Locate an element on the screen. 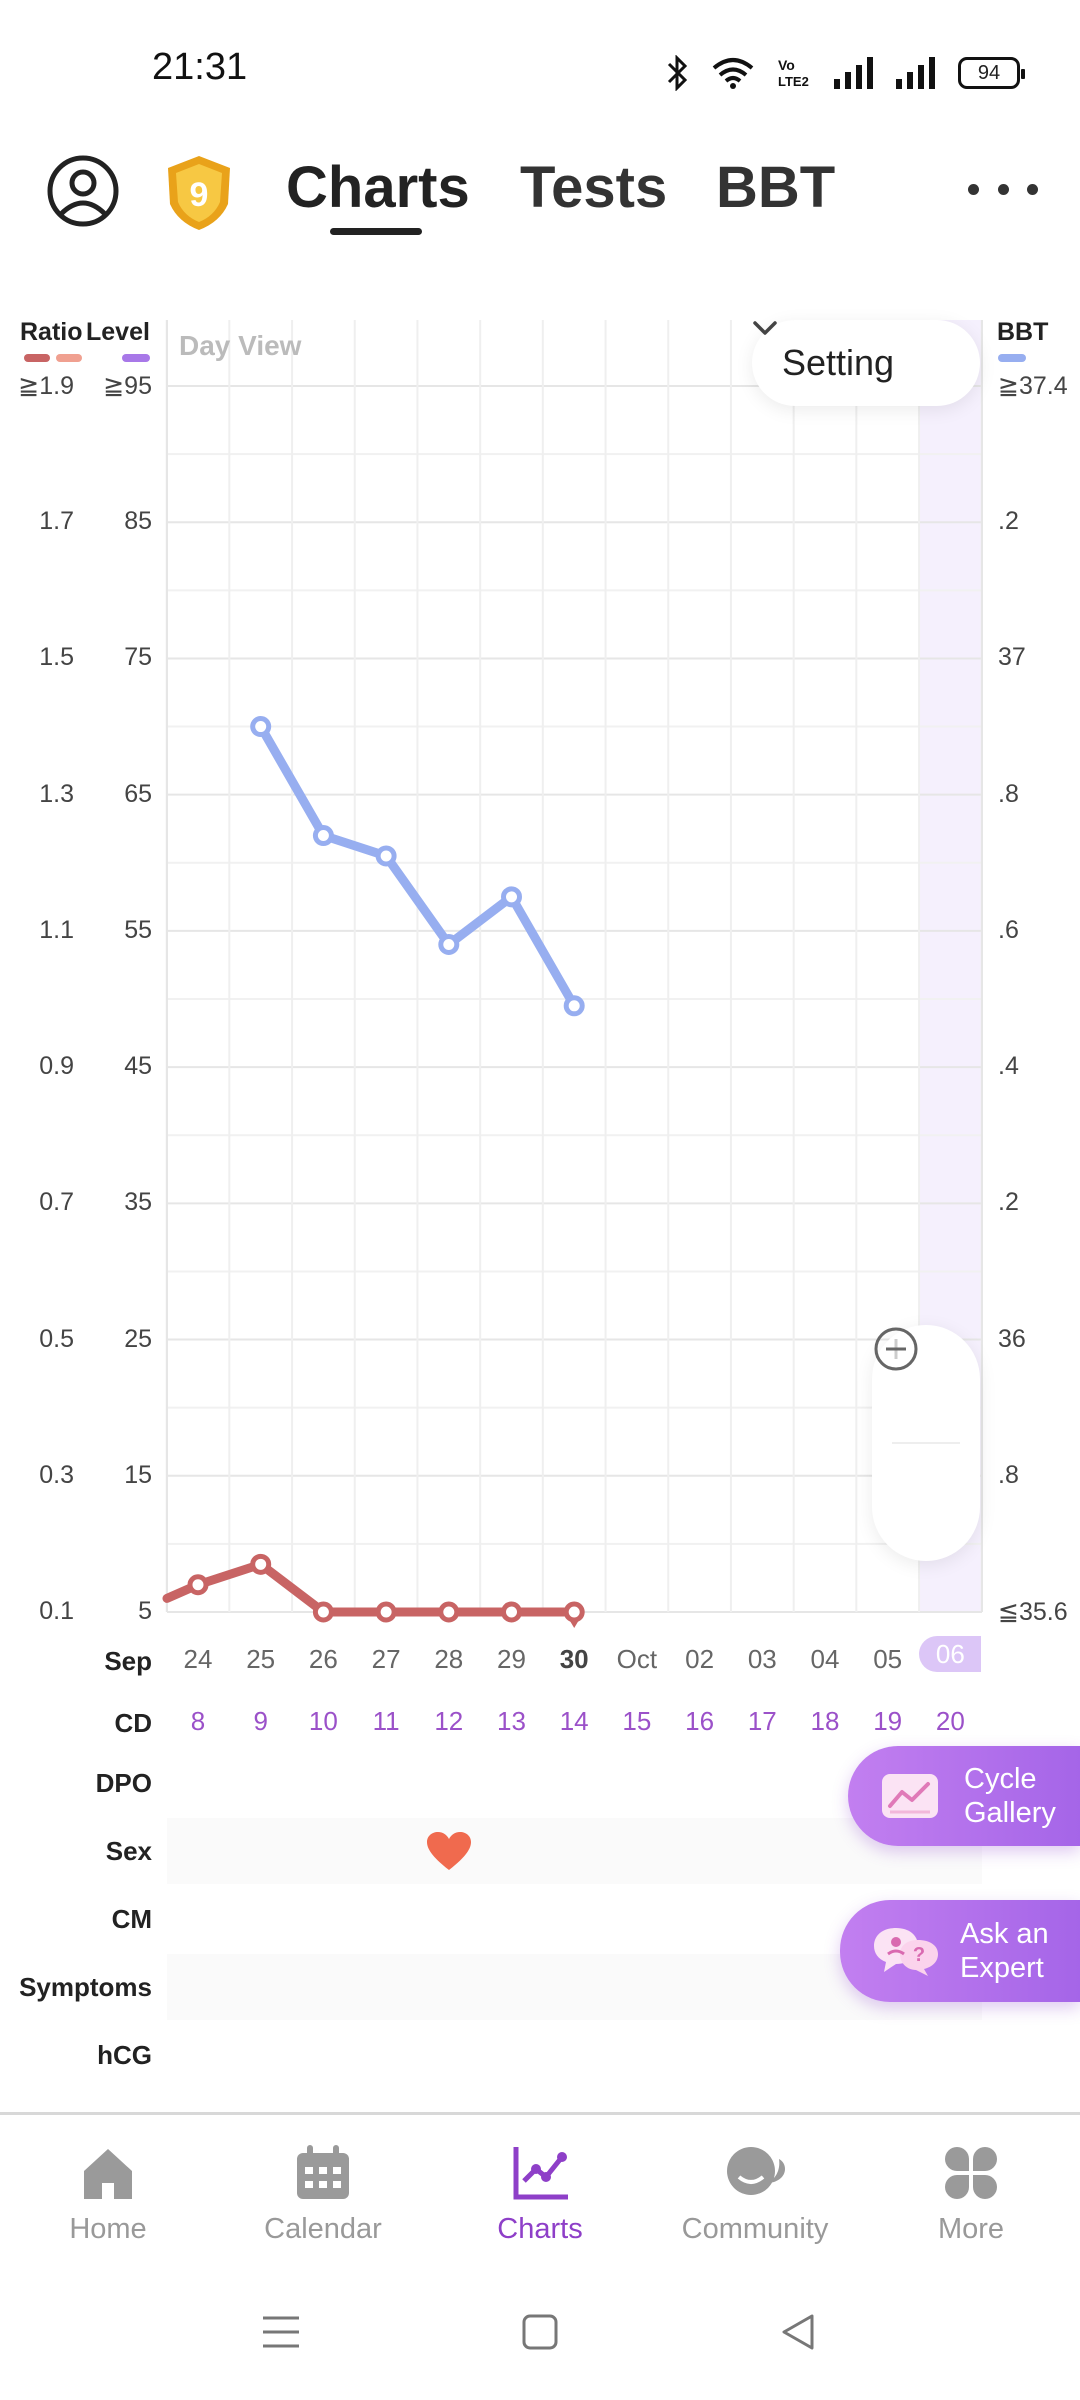 This screenshot has width=1080, height=2400. level-tick-label: 15 is located at coordinates (138, 1474).